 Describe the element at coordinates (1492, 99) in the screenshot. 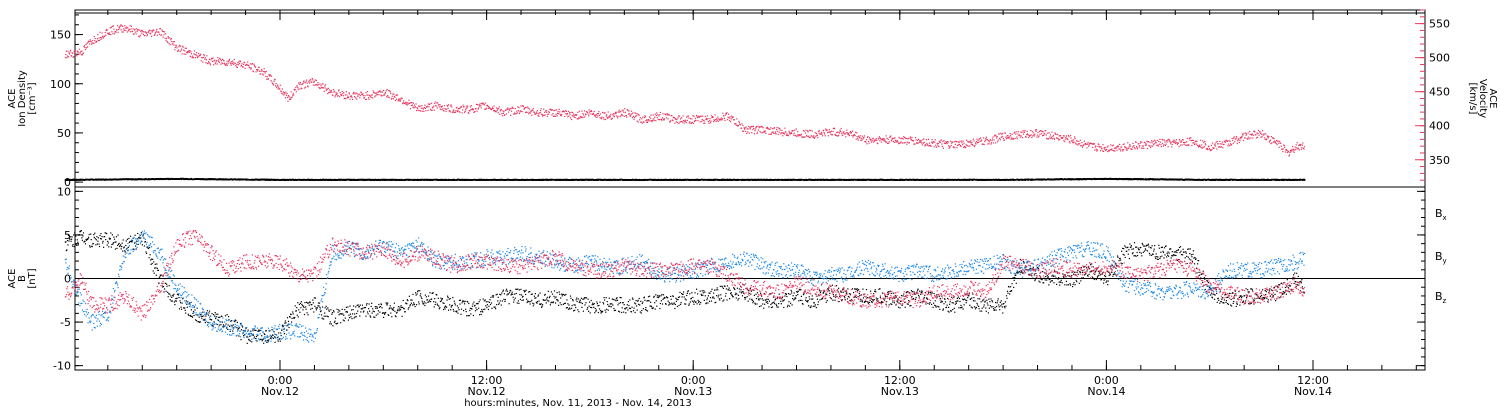

I see `right-axis-title-line: ACE` at that location.